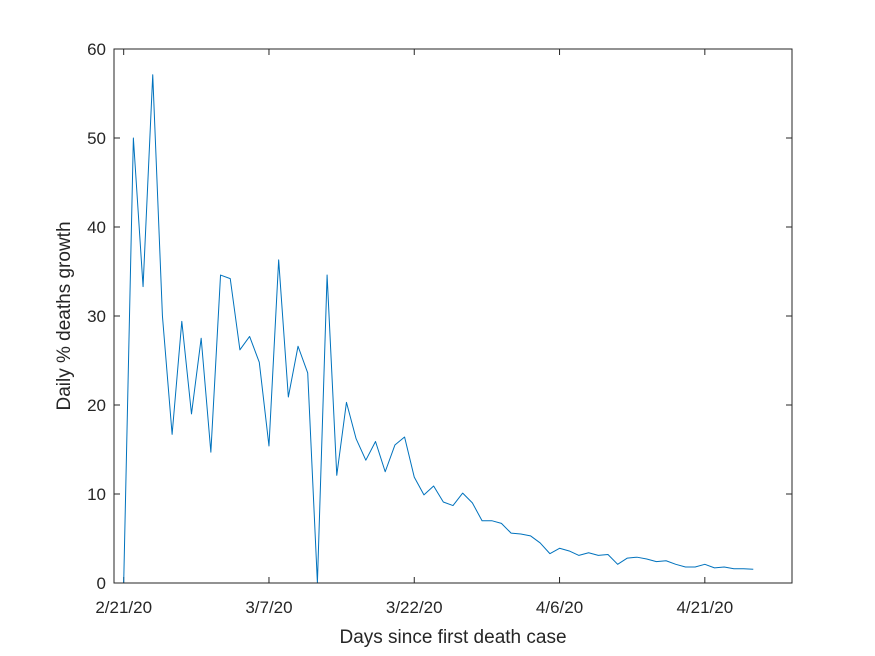 Image resolution: width=875 pixels, height=656 pixels. I want to click on x-tick-label: 4/21/20, so click(704, 607).